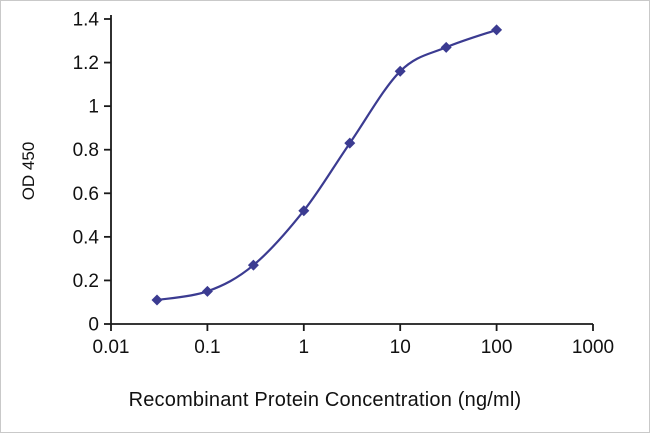 The width and height of the screenshot is (650, 433). Describe the element at coordinates (93, 107) in the screenshot. I see `y-tick-label: 1` at that location.